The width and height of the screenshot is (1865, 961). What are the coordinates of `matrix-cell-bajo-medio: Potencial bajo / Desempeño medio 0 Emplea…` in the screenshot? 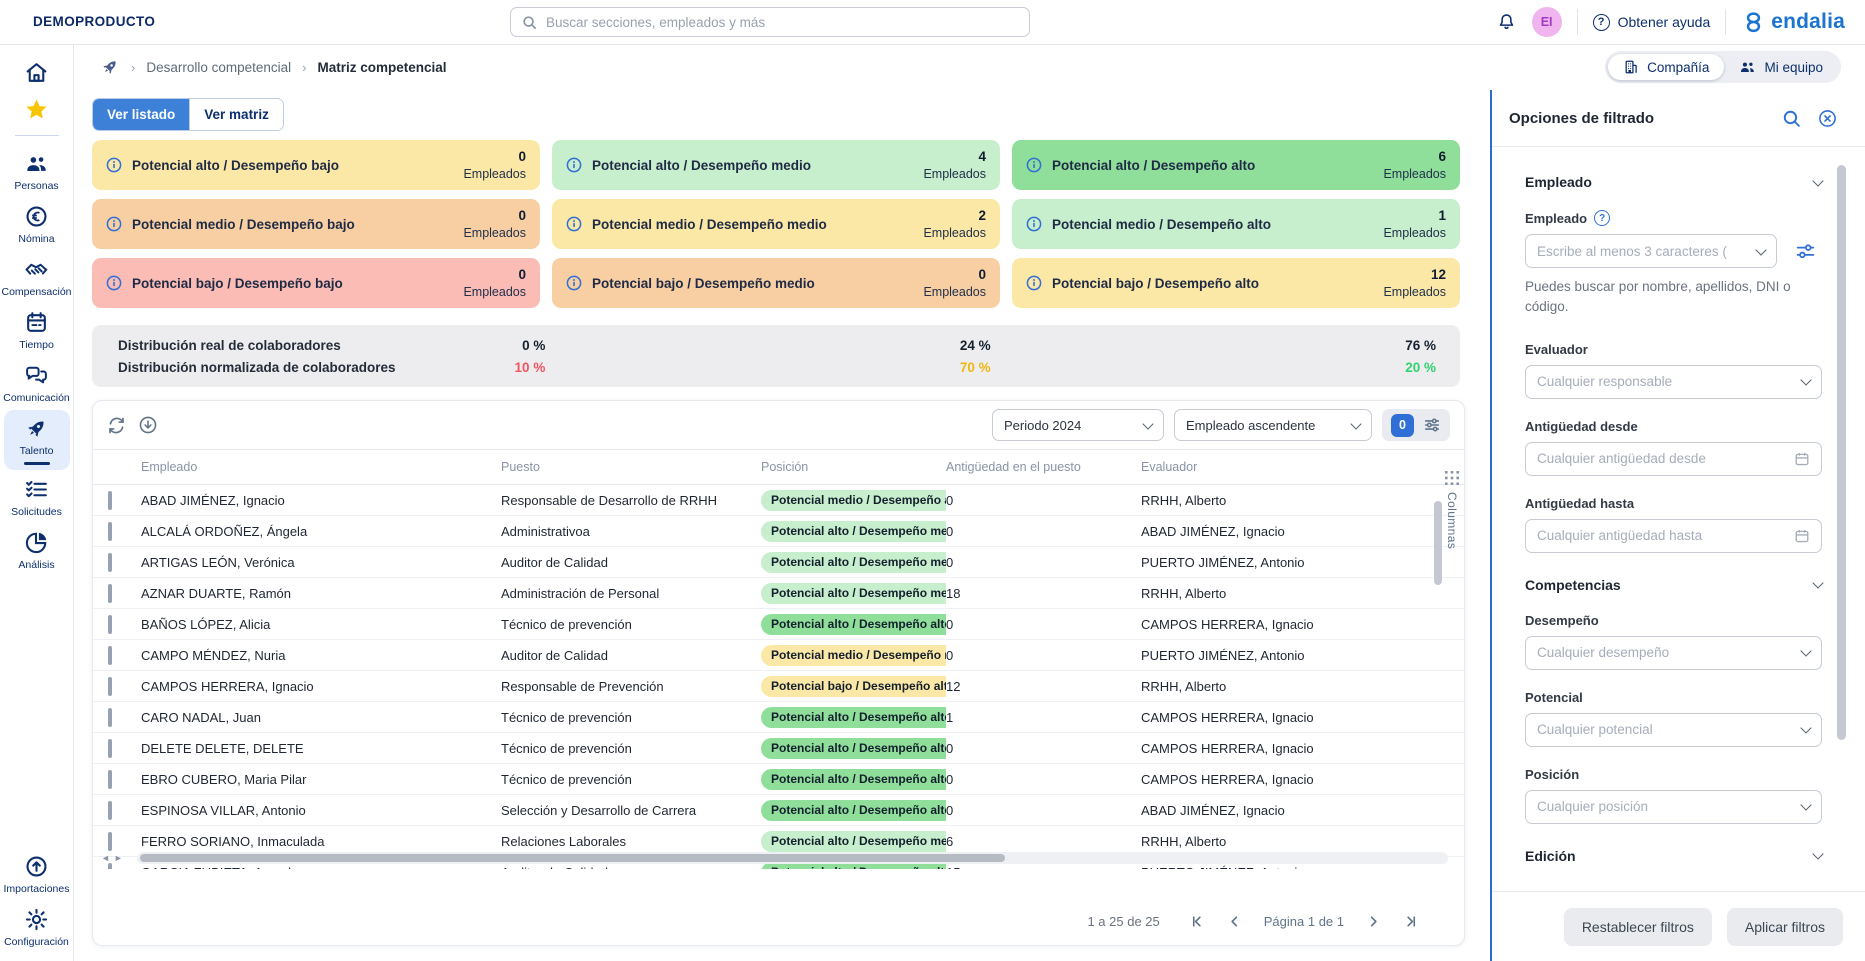 It's located at (776, 283).